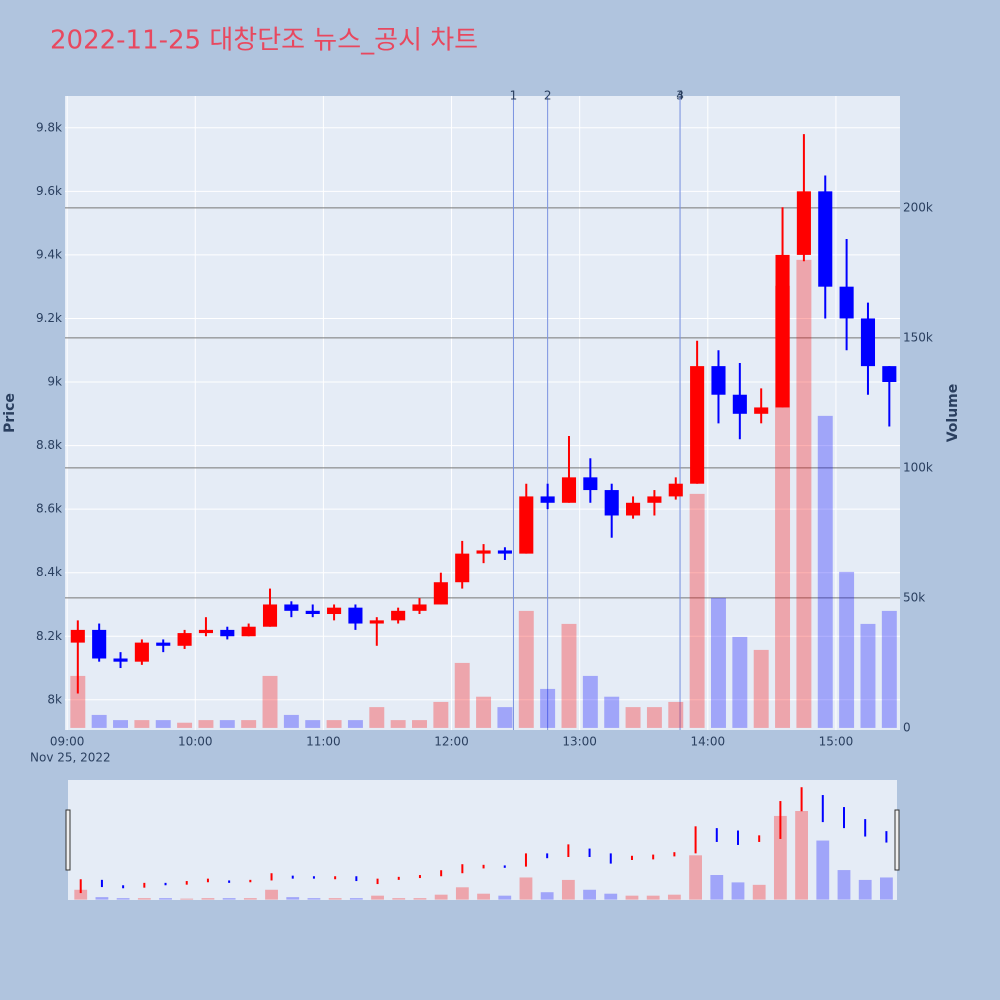  Describe the element at coordinates (680, 96) in the screenshot. I see `news-marker-label: 3` at that location.